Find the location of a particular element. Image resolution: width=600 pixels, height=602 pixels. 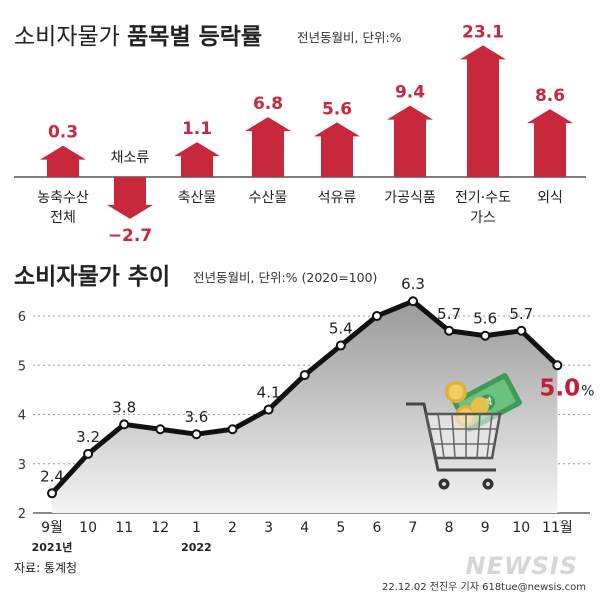

category-label: 채소류 is located at coordinates (130, 158).